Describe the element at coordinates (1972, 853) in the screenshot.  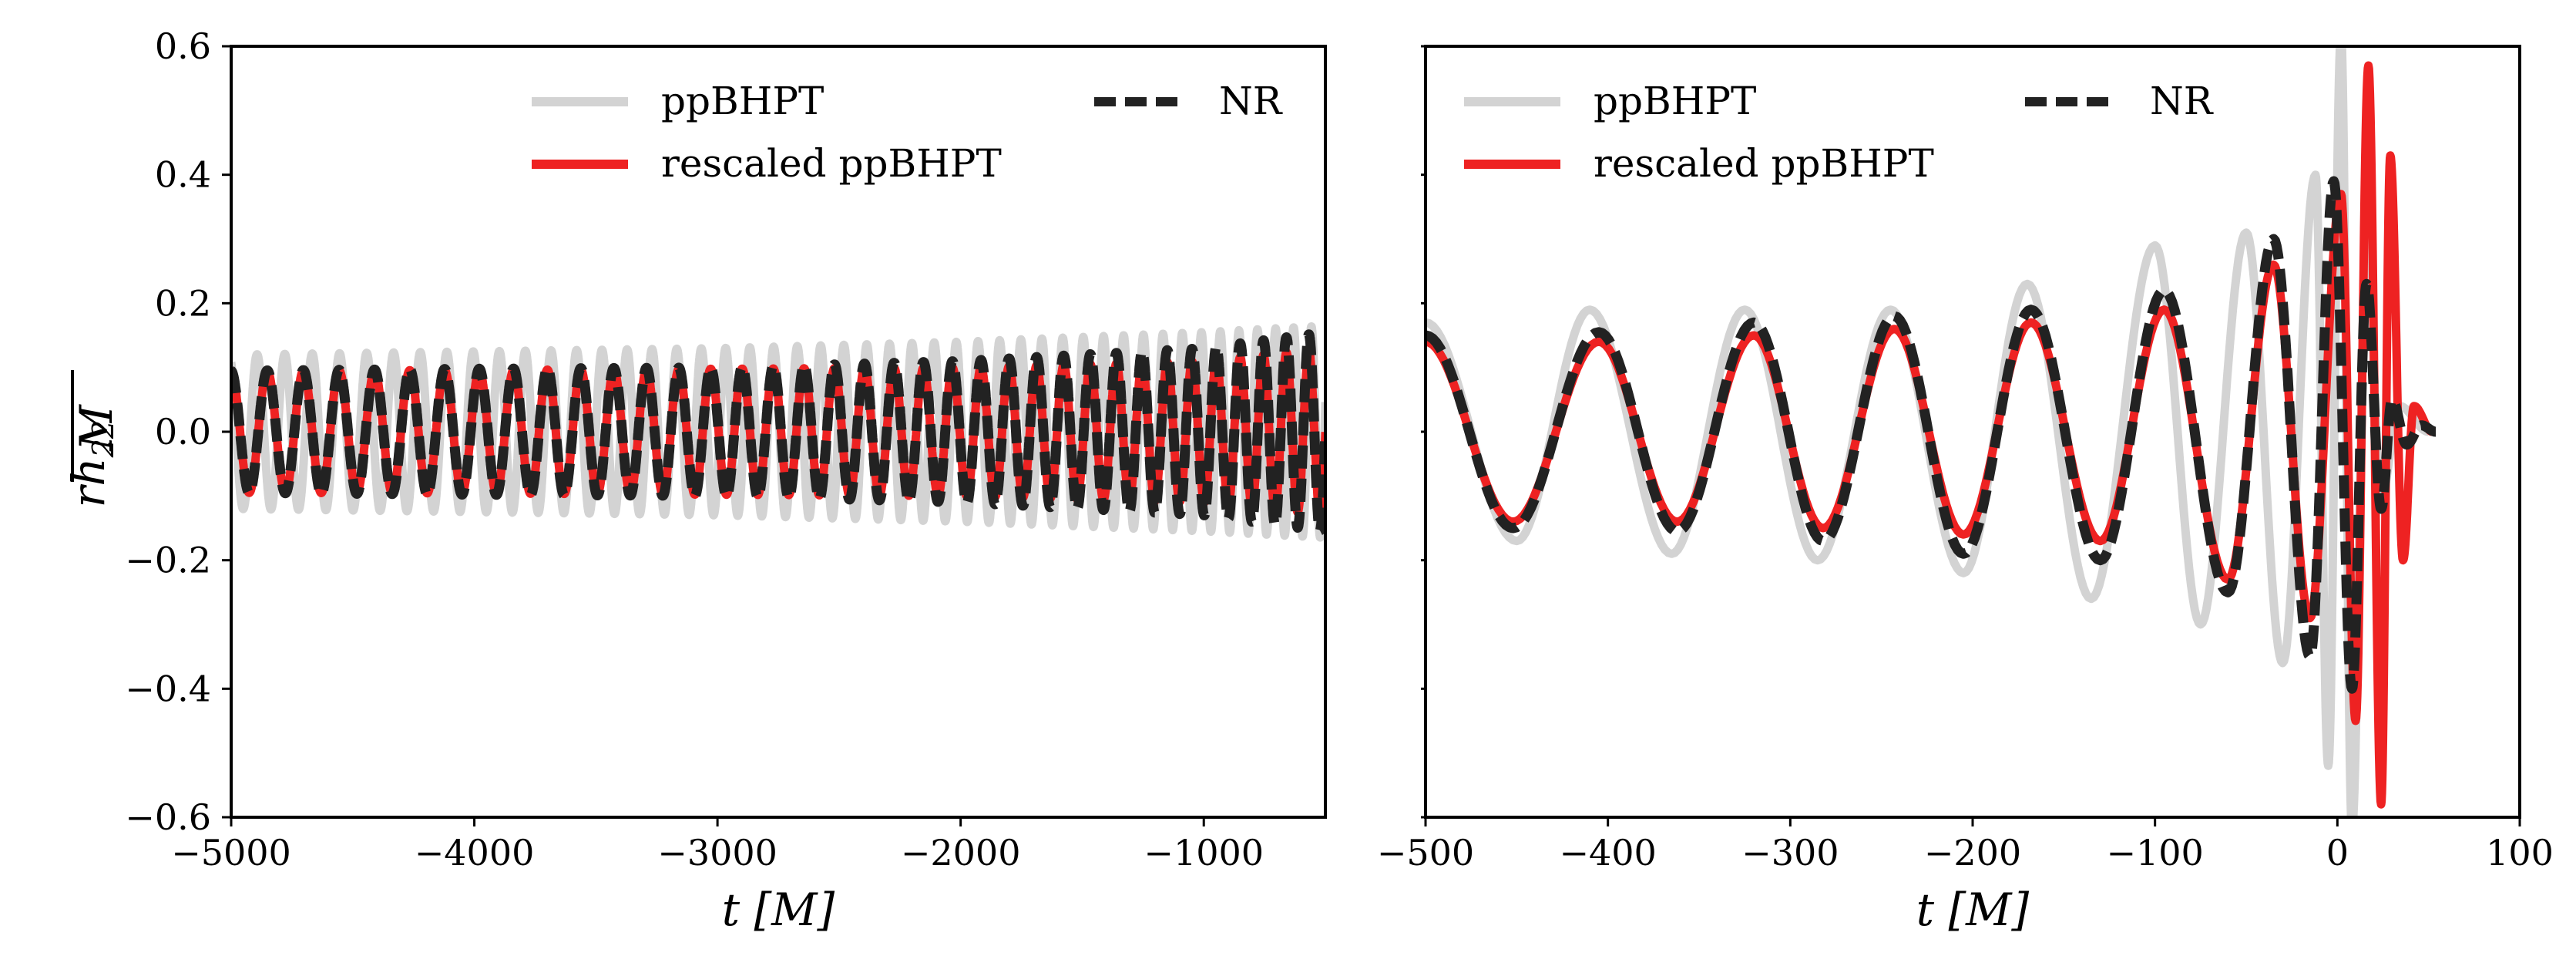
I see `x-tick-label: −200` at that location.